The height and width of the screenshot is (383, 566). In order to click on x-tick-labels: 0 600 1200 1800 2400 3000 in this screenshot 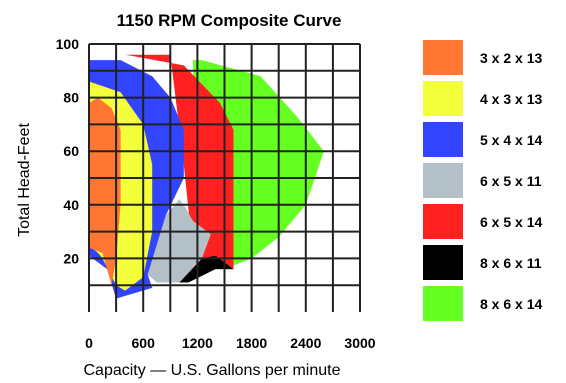, I will do `click(230, 343)`.